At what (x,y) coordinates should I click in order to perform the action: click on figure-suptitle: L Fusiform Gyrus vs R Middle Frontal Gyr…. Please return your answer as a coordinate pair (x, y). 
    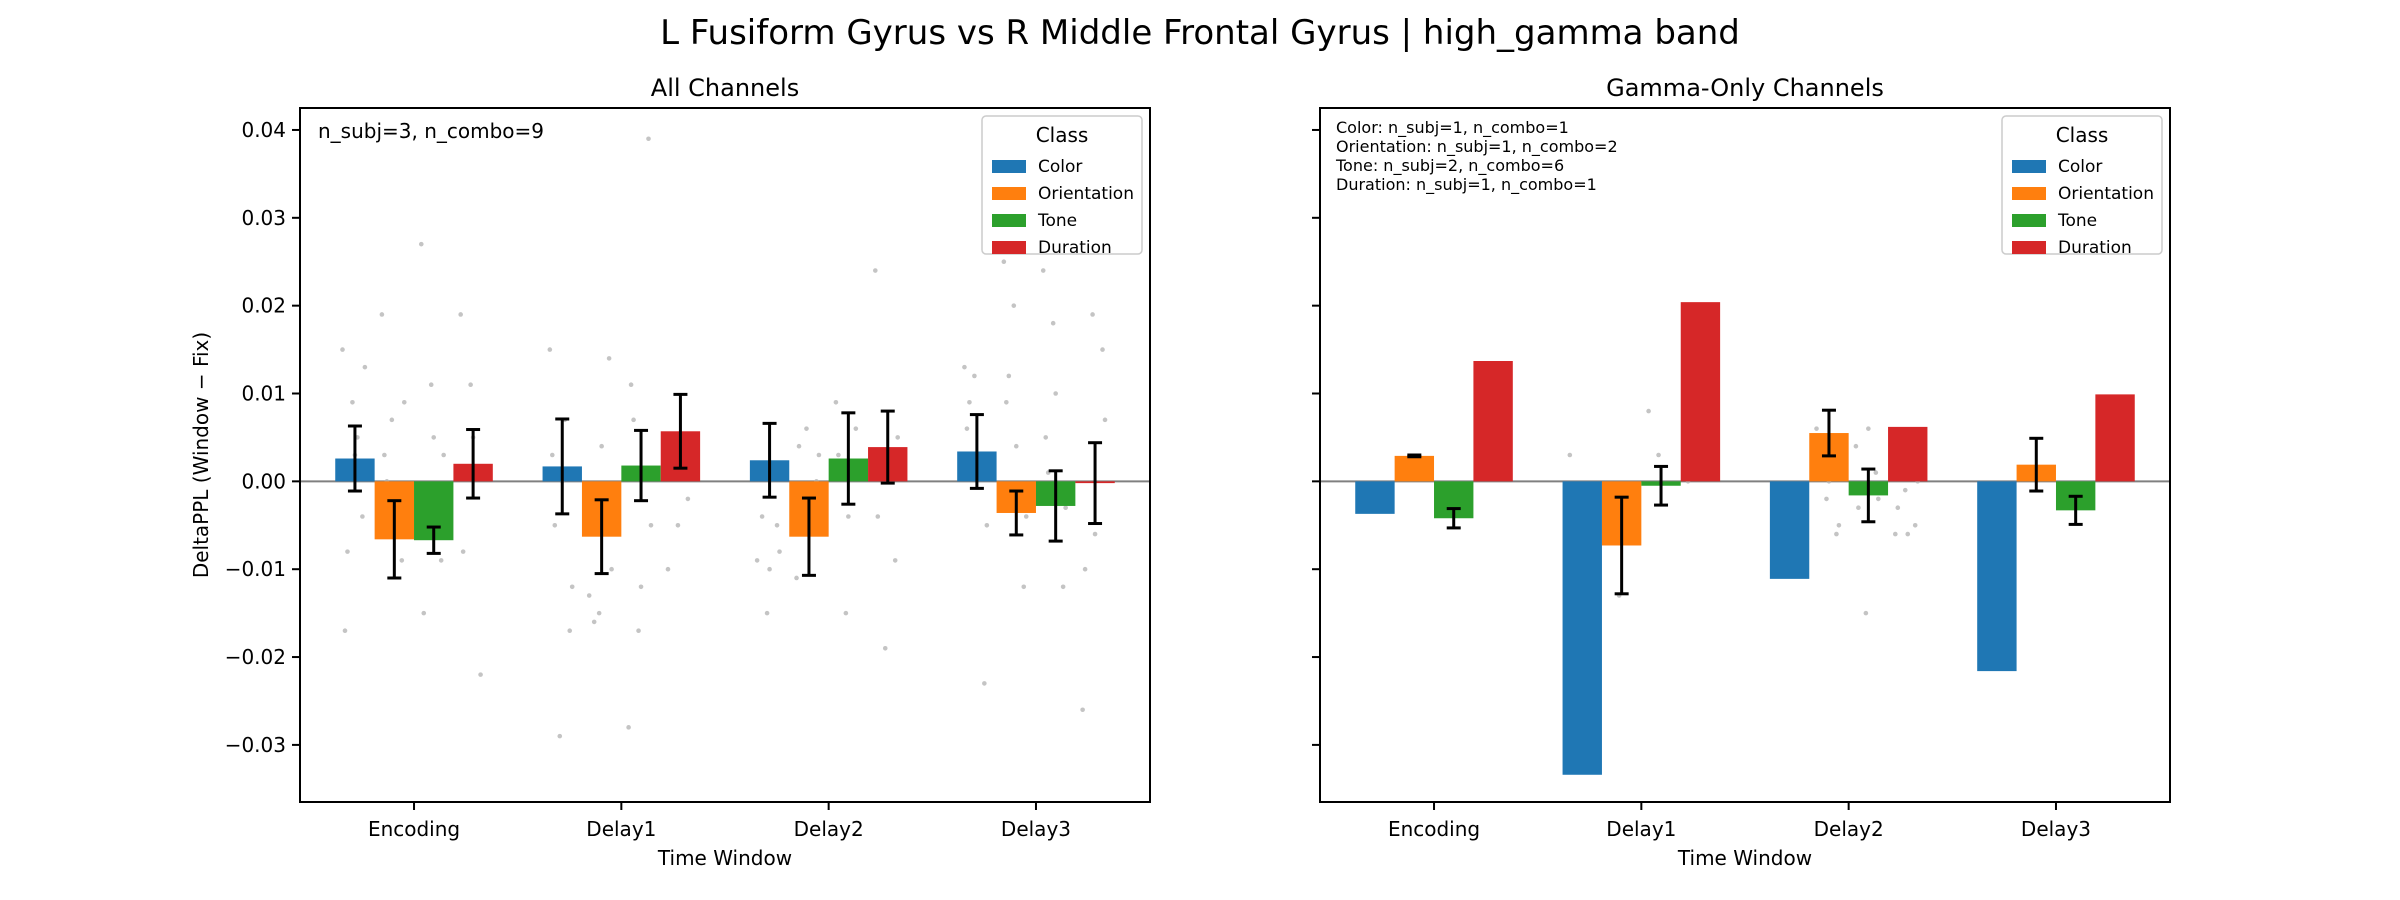
    Looking at the image, I should click on (1200, 33).